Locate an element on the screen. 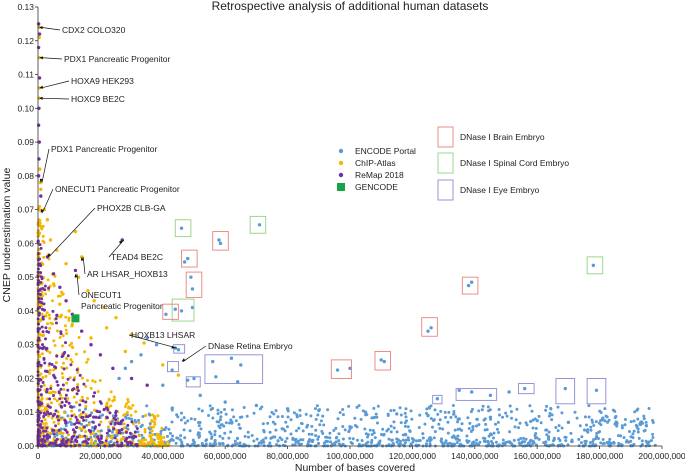  annotation-arrow is located at coordinates (55, 98).